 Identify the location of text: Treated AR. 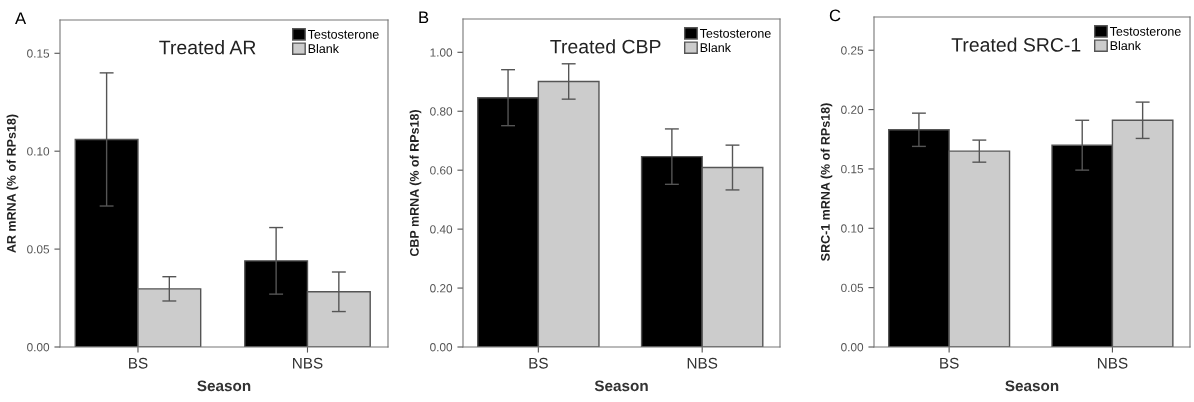
(207, 47).